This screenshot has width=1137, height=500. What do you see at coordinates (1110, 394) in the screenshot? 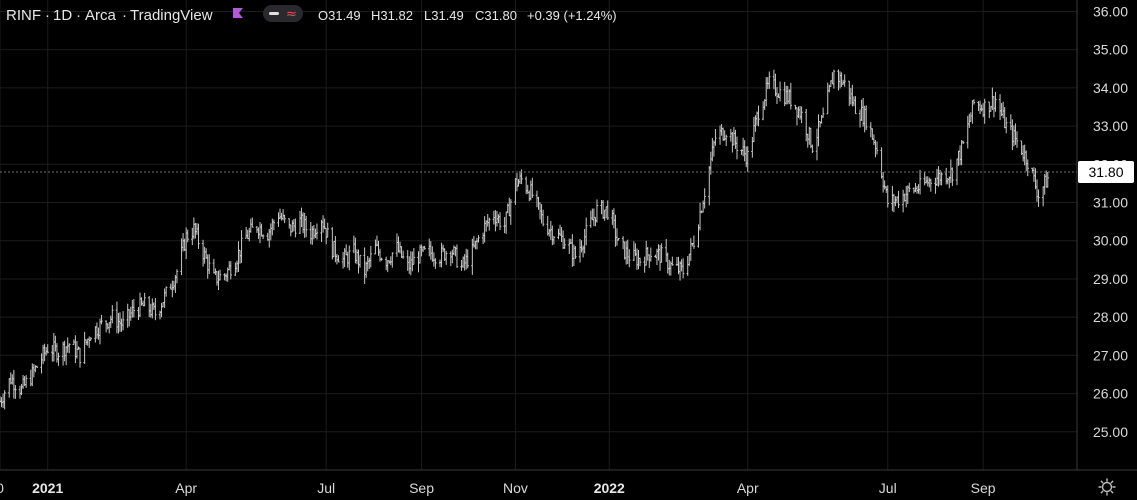
I see `y-tick-label: 26.00` at bounding box center [1110, 394].